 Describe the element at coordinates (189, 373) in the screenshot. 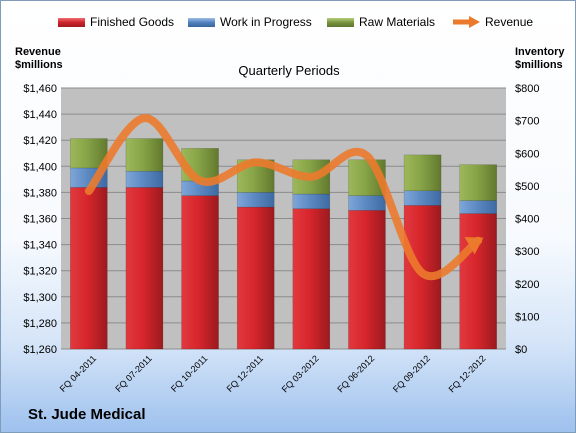

I see `category-label: FQ 10-2011` at that location.